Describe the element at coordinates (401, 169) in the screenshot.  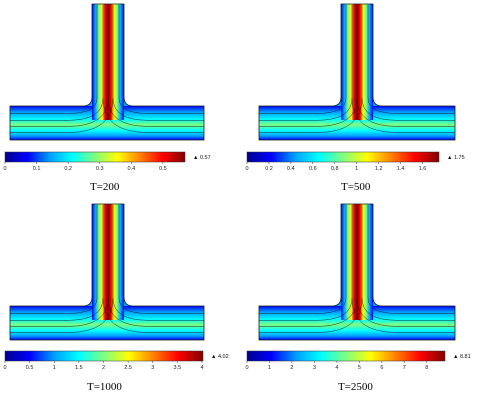
I see `colorbar-tick-label: 1.4` at that location.